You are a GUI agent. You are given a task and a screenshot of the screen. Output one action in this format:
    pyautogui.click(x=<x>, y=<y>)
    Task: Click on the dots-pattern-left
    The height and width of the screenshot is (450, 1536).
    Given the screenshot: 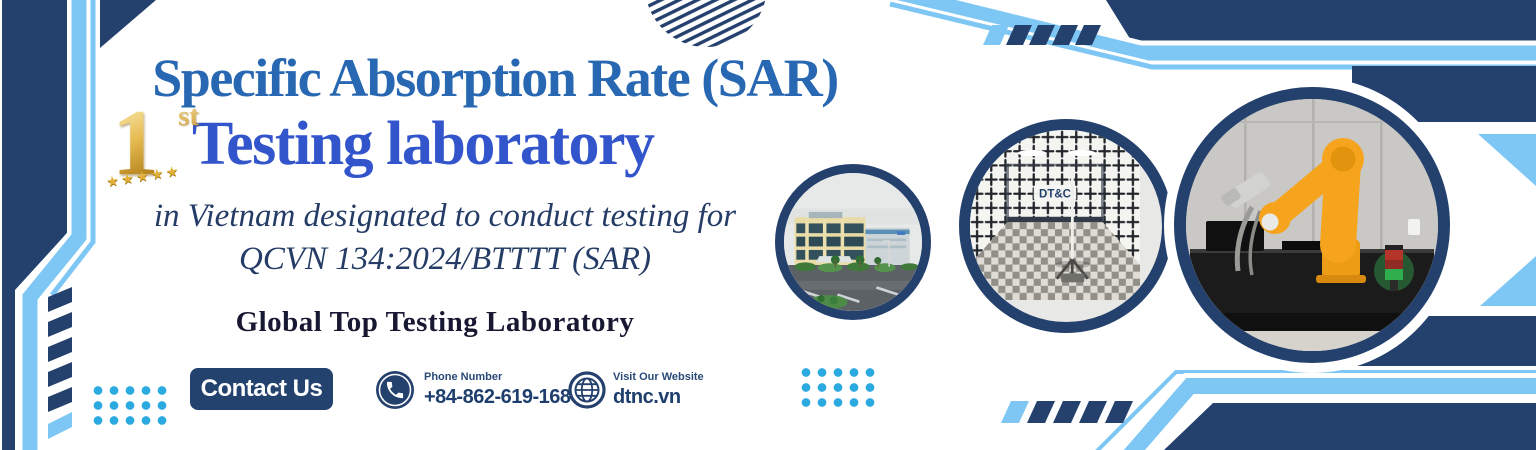 What is the action you would take?
    pyautogui.click(x=130, y=405)
    